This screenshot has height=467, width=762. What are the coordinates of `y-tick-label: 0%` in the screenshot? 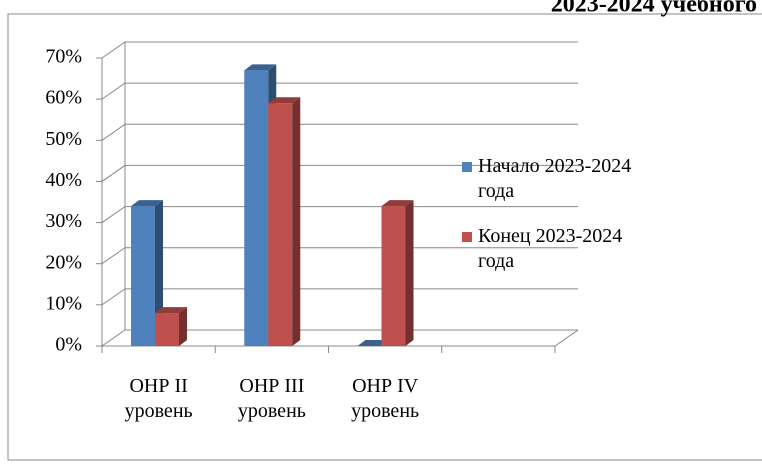 It's located at (68, 345).